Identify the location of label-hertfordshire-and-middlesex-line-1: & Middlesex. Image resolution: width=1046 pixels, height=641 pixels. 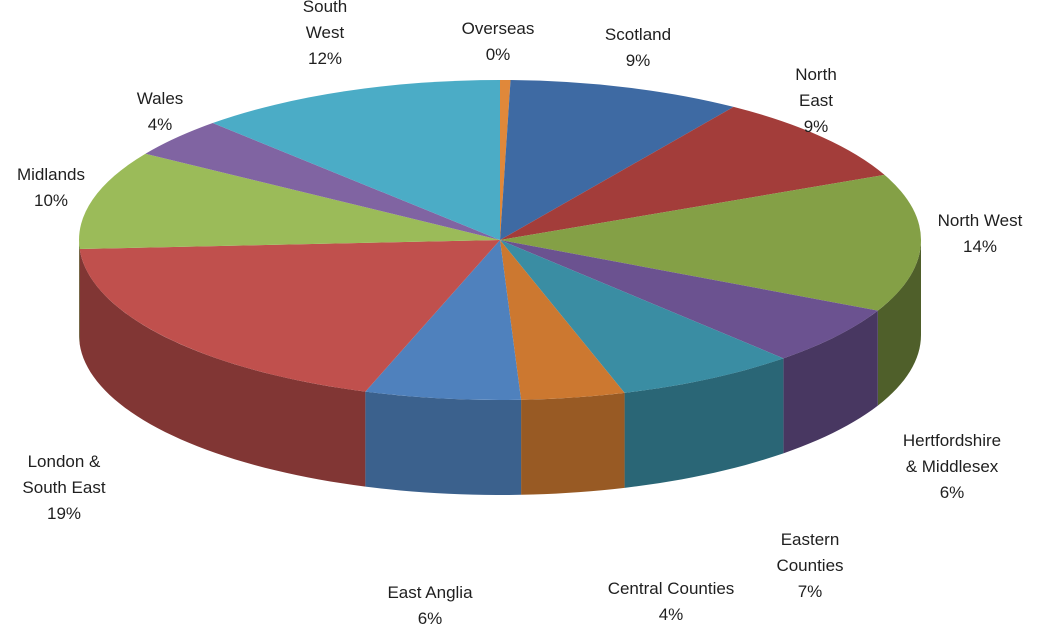
(952, 466).